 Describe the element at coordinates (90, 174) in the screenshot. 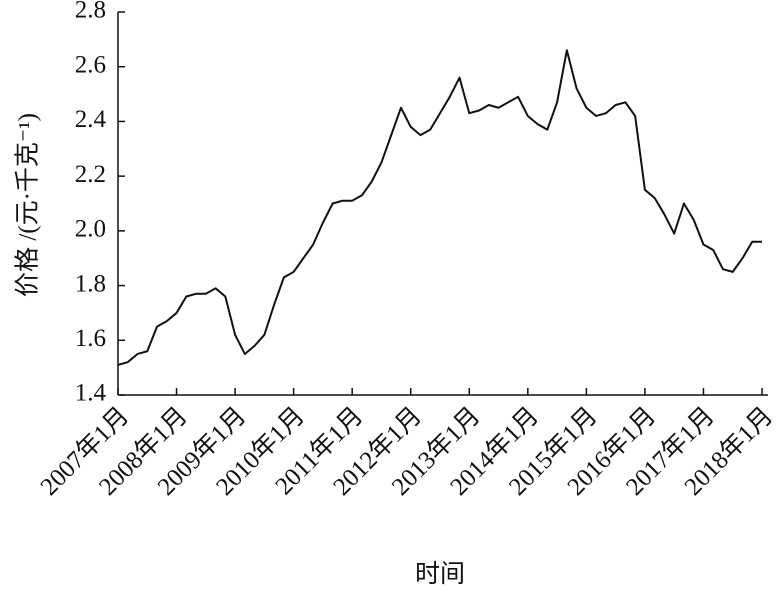

I see `y-tick-label: 2.2` at that location.